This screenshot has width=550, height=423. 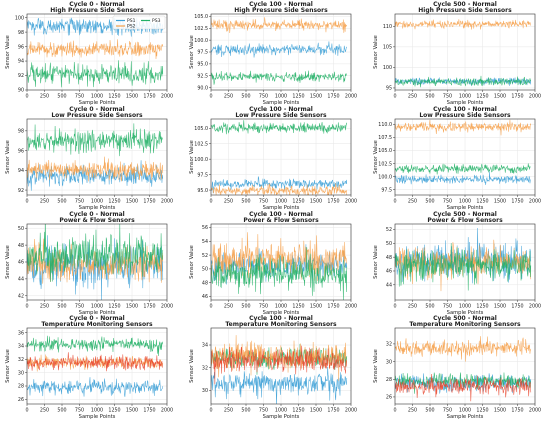 What do you see at coordinates (21, 280) in the screenshot?
I see `y-tick-label: 44` at bounding box center [21, 280].